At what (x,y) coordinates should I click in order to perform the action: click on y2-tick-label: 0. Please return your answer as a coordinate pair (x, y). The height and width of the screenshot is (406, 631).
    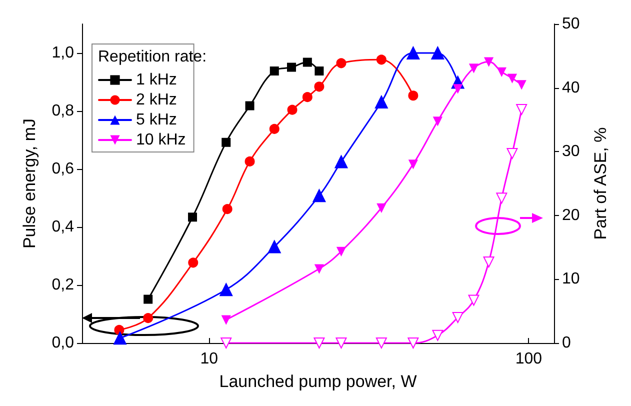
    Looking at the image, I should click on (566, 343).